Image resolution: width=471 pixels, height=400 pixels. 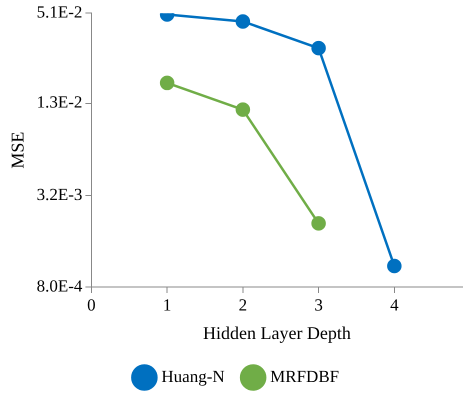 What do you see at coordinates (276, 332) in the screenshot?
I see `x-axis-title: Hidden Layer Depth` at bounding box center [276, 332].